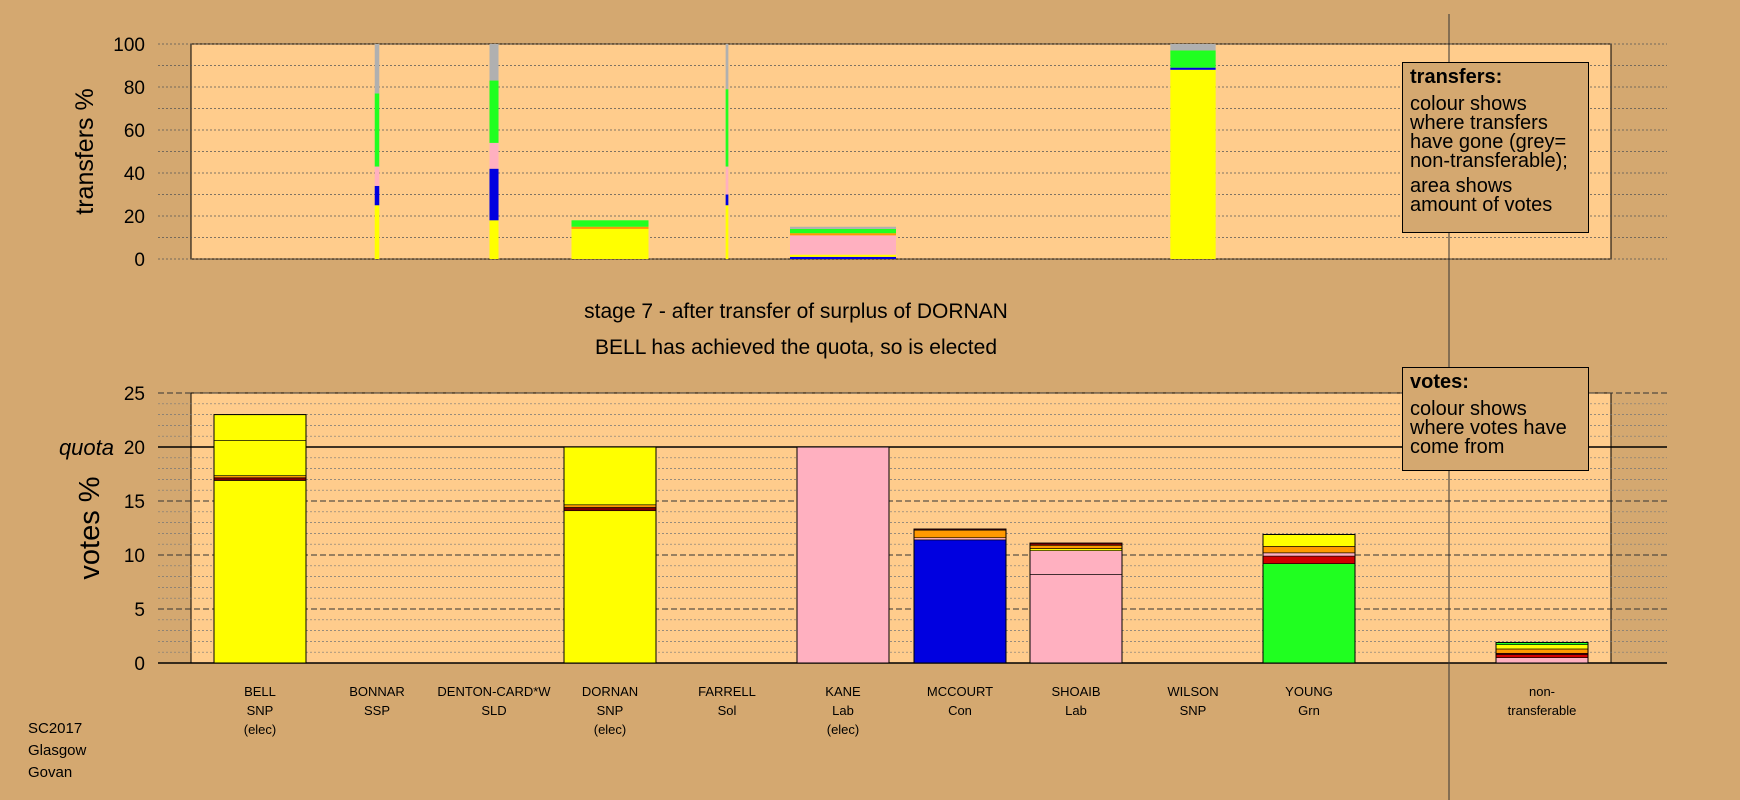 The image size is (1740, 800). Describe the element at coordinates (1456, 77) in the screenshot. I see `transfers-legend-title: transfers:` at that location.